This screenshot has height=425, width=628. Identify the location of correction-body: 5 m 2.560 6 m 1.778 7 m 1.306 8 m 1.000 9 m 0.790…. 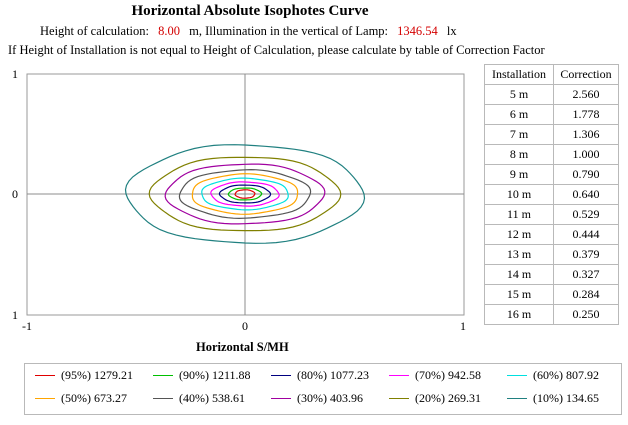
(551, 204).